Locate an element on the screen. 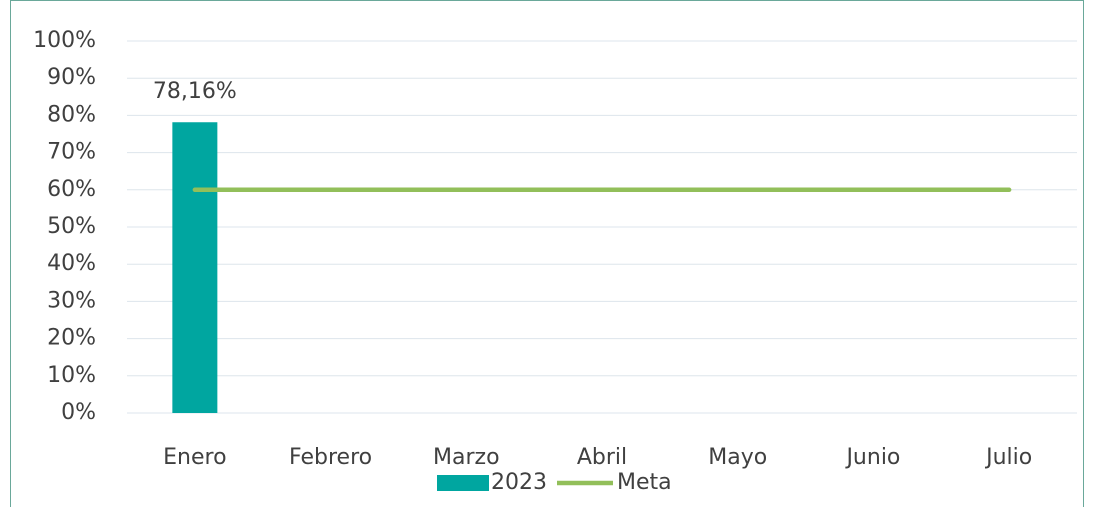 This screenshot has width=1094, height=507. y-tick-label: 30% is located at coordinates (71, 300).